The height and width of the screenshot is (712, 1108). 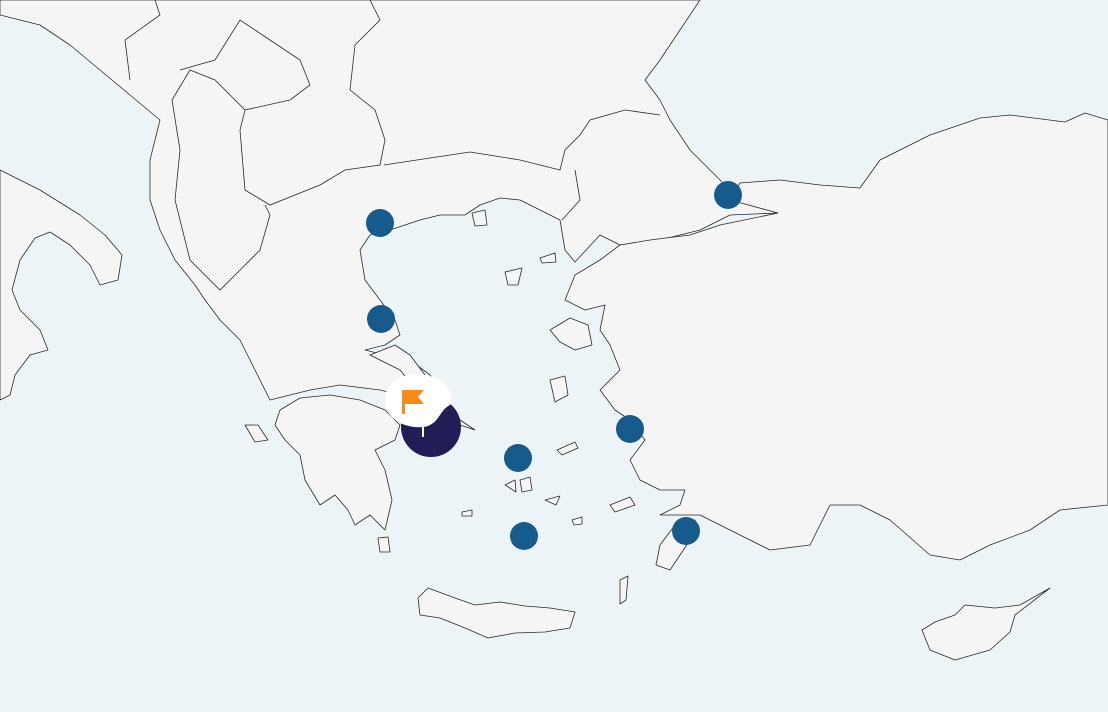 What do you see at coordinates (986, 624) in the screenshot?
I see `land-cyprus` at bounding box center [986, 624].